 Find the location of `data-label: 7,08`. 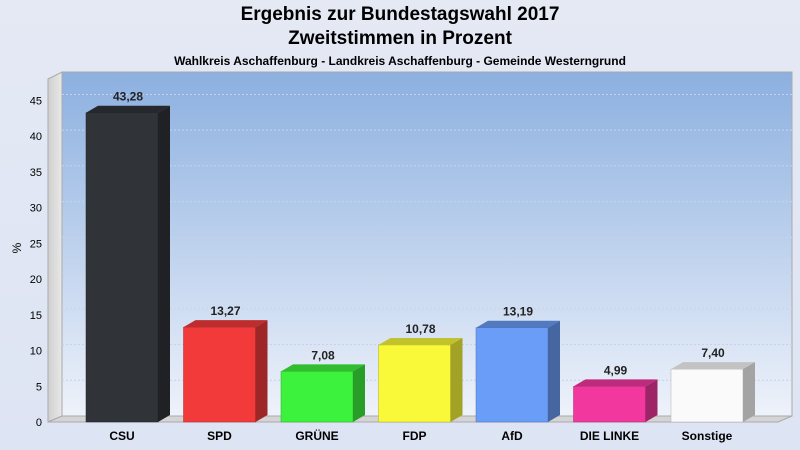

data-label: 7,08 is located at coordinates (323, 355).